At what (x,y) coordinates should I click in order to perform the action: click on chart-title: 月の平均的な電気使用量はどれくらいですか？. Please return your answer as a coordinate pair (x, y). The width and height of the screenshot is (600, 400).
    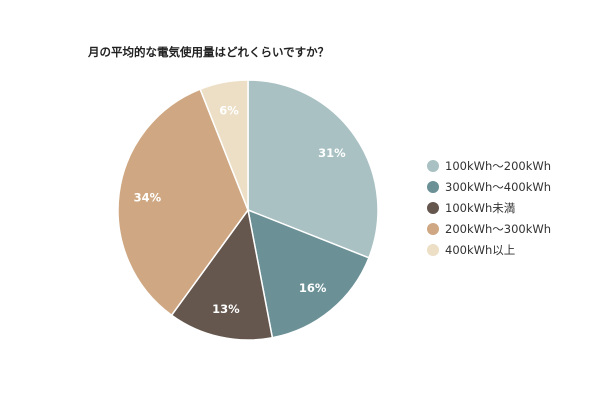
    Looking at the image, I should click on (208, 52).